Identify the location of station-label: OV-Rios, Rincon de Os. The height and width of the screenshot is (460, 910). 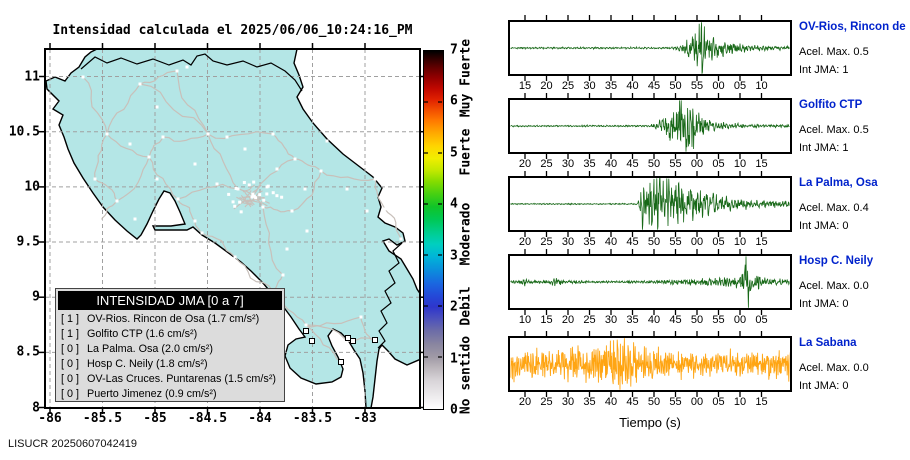
(854, 27).